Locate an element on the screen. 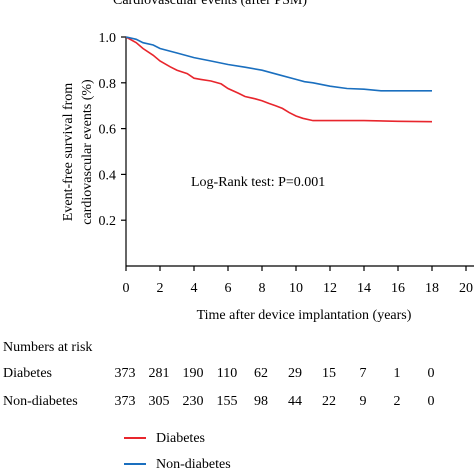  x-tick-label: 18 is located at coordinates (432, 288).